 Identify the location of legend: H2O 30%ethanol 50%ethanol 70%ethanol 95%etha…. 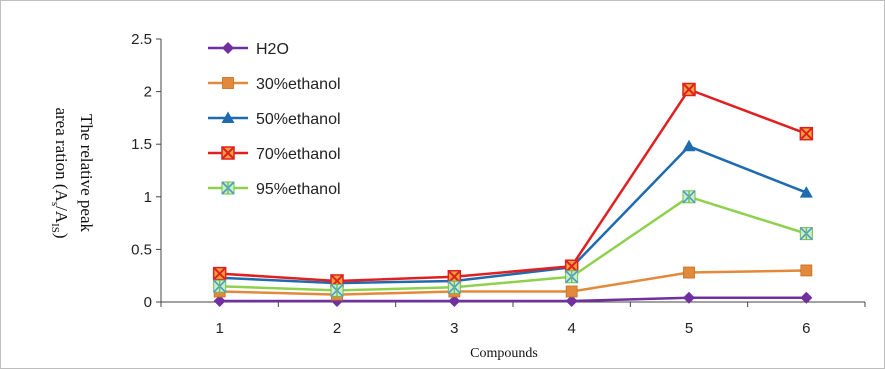
(274, 119).